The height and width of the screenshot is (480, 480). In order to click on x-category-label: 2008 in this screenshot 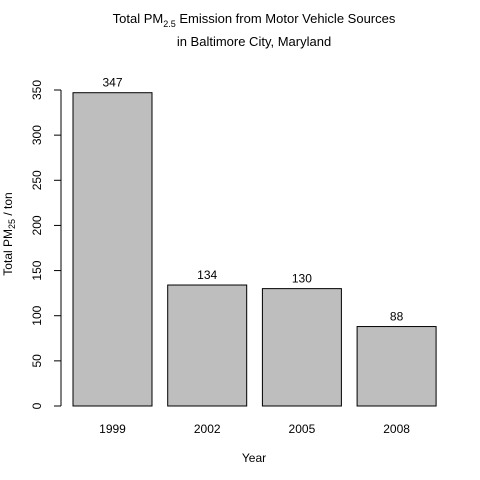, I will do `click(396, 429)`.